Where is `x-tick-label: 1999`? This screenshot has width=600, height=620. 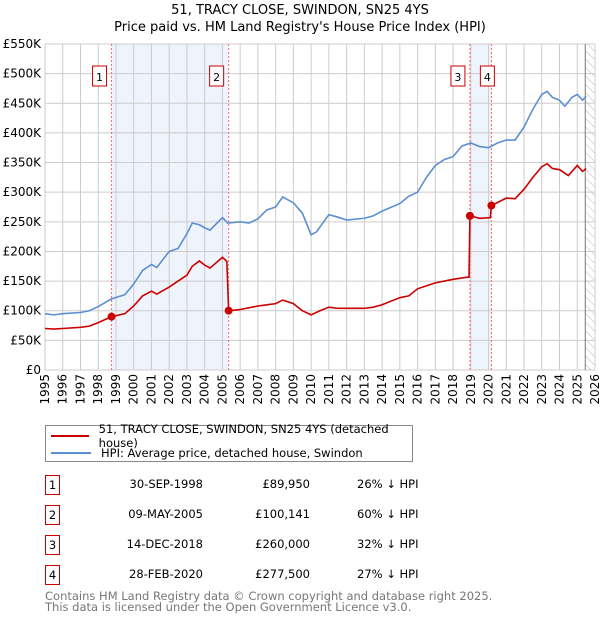
x-tick-label: 1999 is located at coordinates (116, 389).